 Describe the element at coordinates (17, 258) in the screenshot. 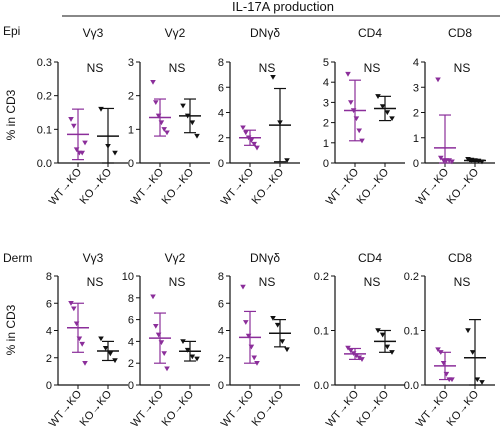

I see `row-label-derm: Derm` at that location.